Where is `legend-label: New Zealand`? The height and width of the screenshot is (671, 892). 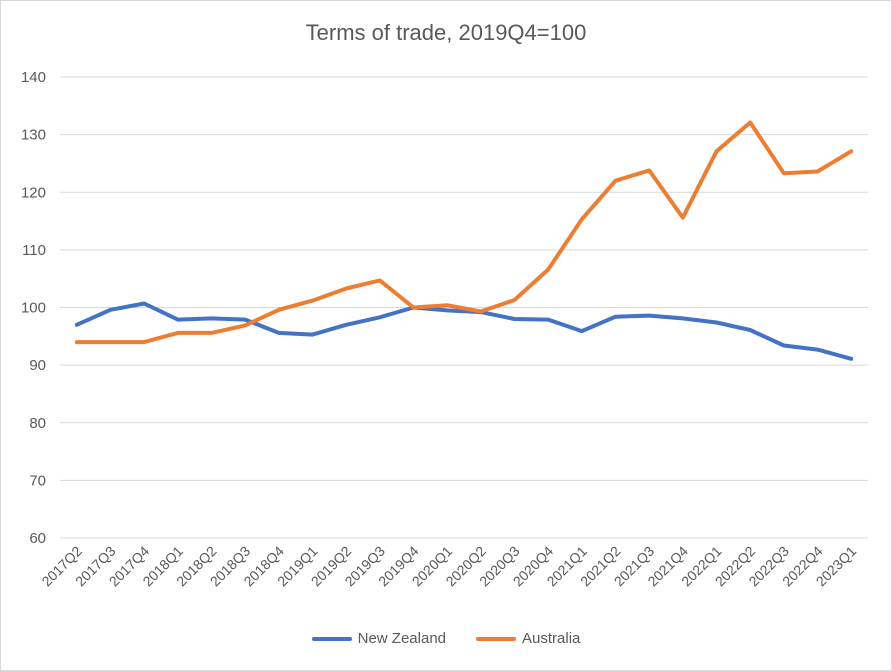 legend-label: New Zealand is located at coordinates (402, 638).